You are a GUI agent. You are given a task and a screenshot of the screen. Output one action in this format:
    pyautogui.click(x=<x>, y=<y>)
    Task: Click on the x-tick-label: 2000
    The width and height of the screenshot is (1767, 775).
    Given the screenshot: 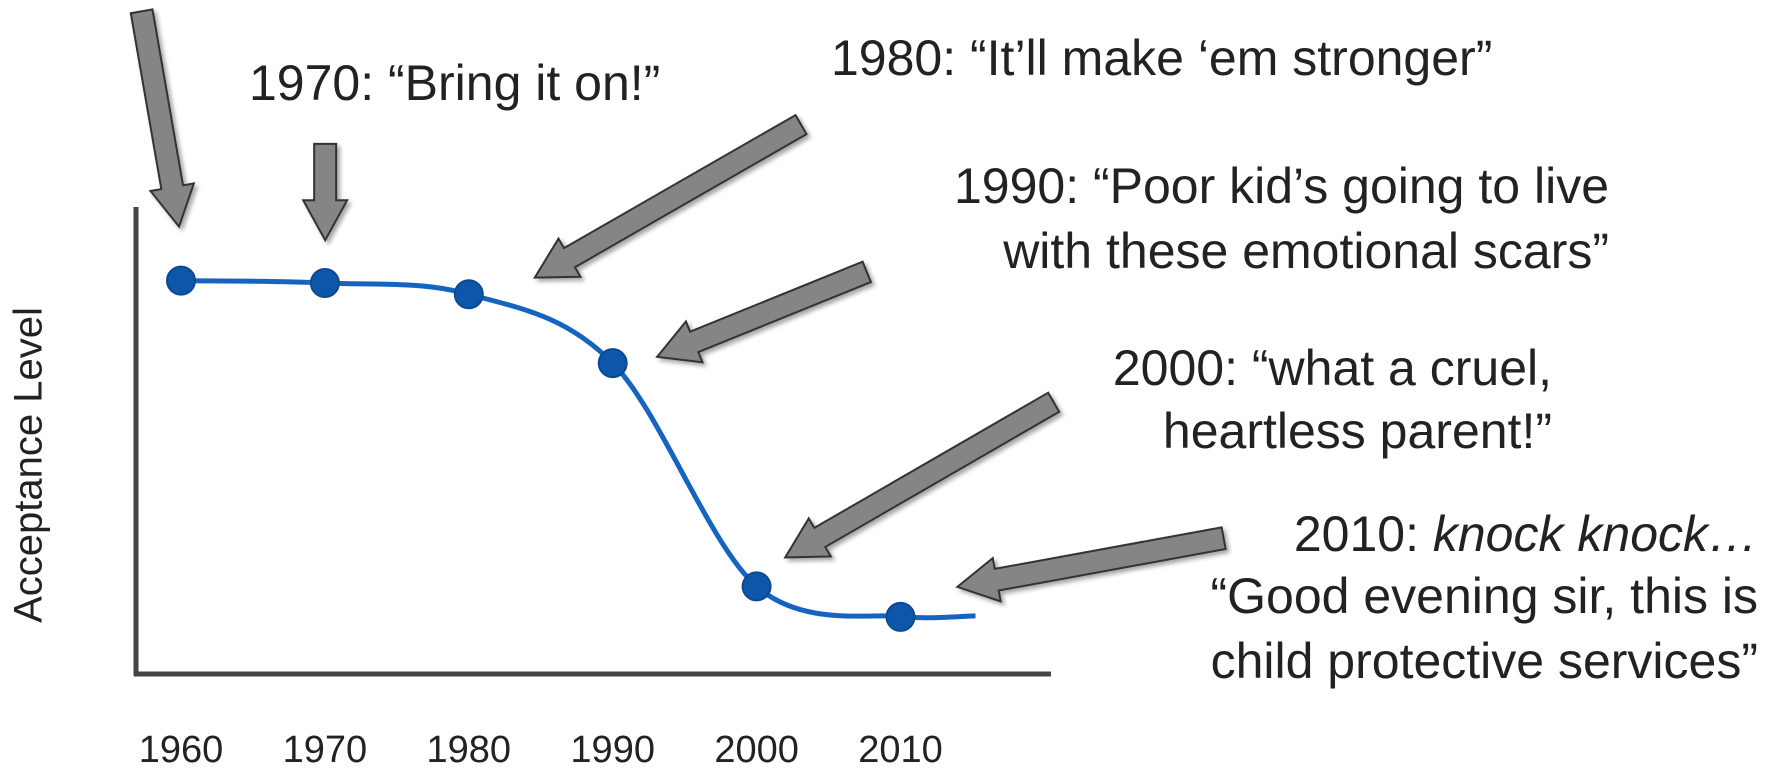 What is the action you would take?
    pyautogui.click(x=756, y=750)
    